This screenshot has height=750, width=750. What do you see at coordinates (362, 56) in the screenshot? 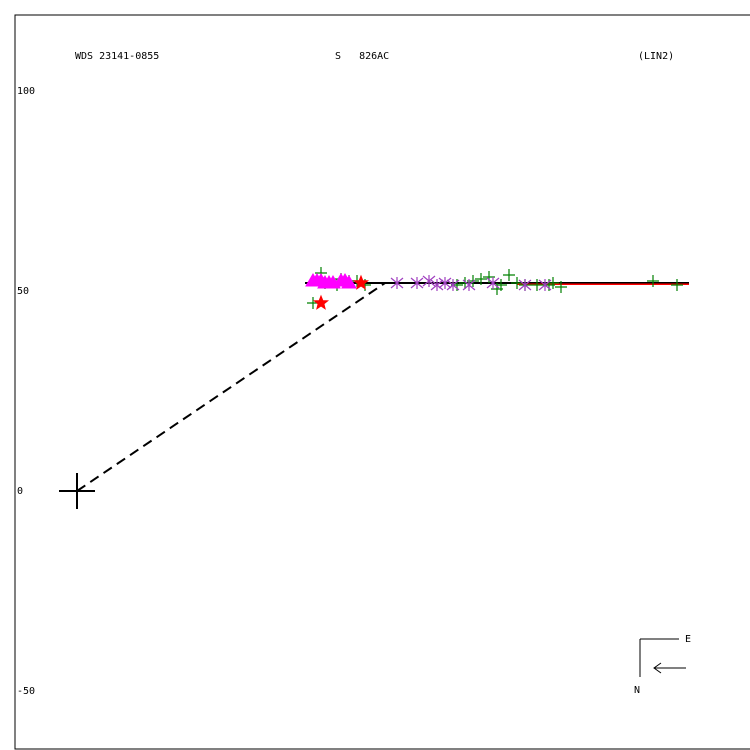
I see `discoverer-label: S 826AC` at bounding box center [362, 56].